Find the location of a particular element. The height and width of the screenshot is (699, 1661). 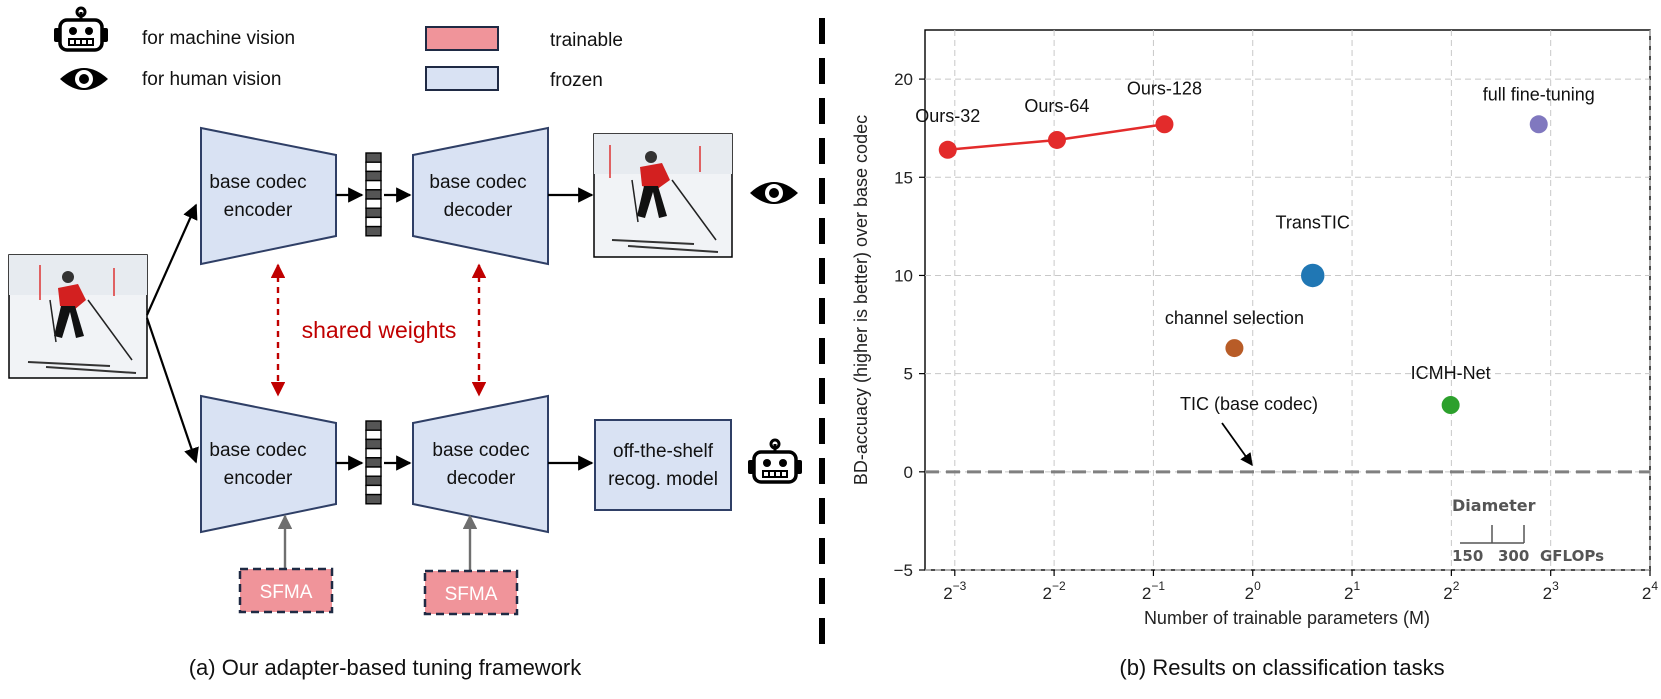

svg-text: off-the-shelf is located at coordinates (663, 451).